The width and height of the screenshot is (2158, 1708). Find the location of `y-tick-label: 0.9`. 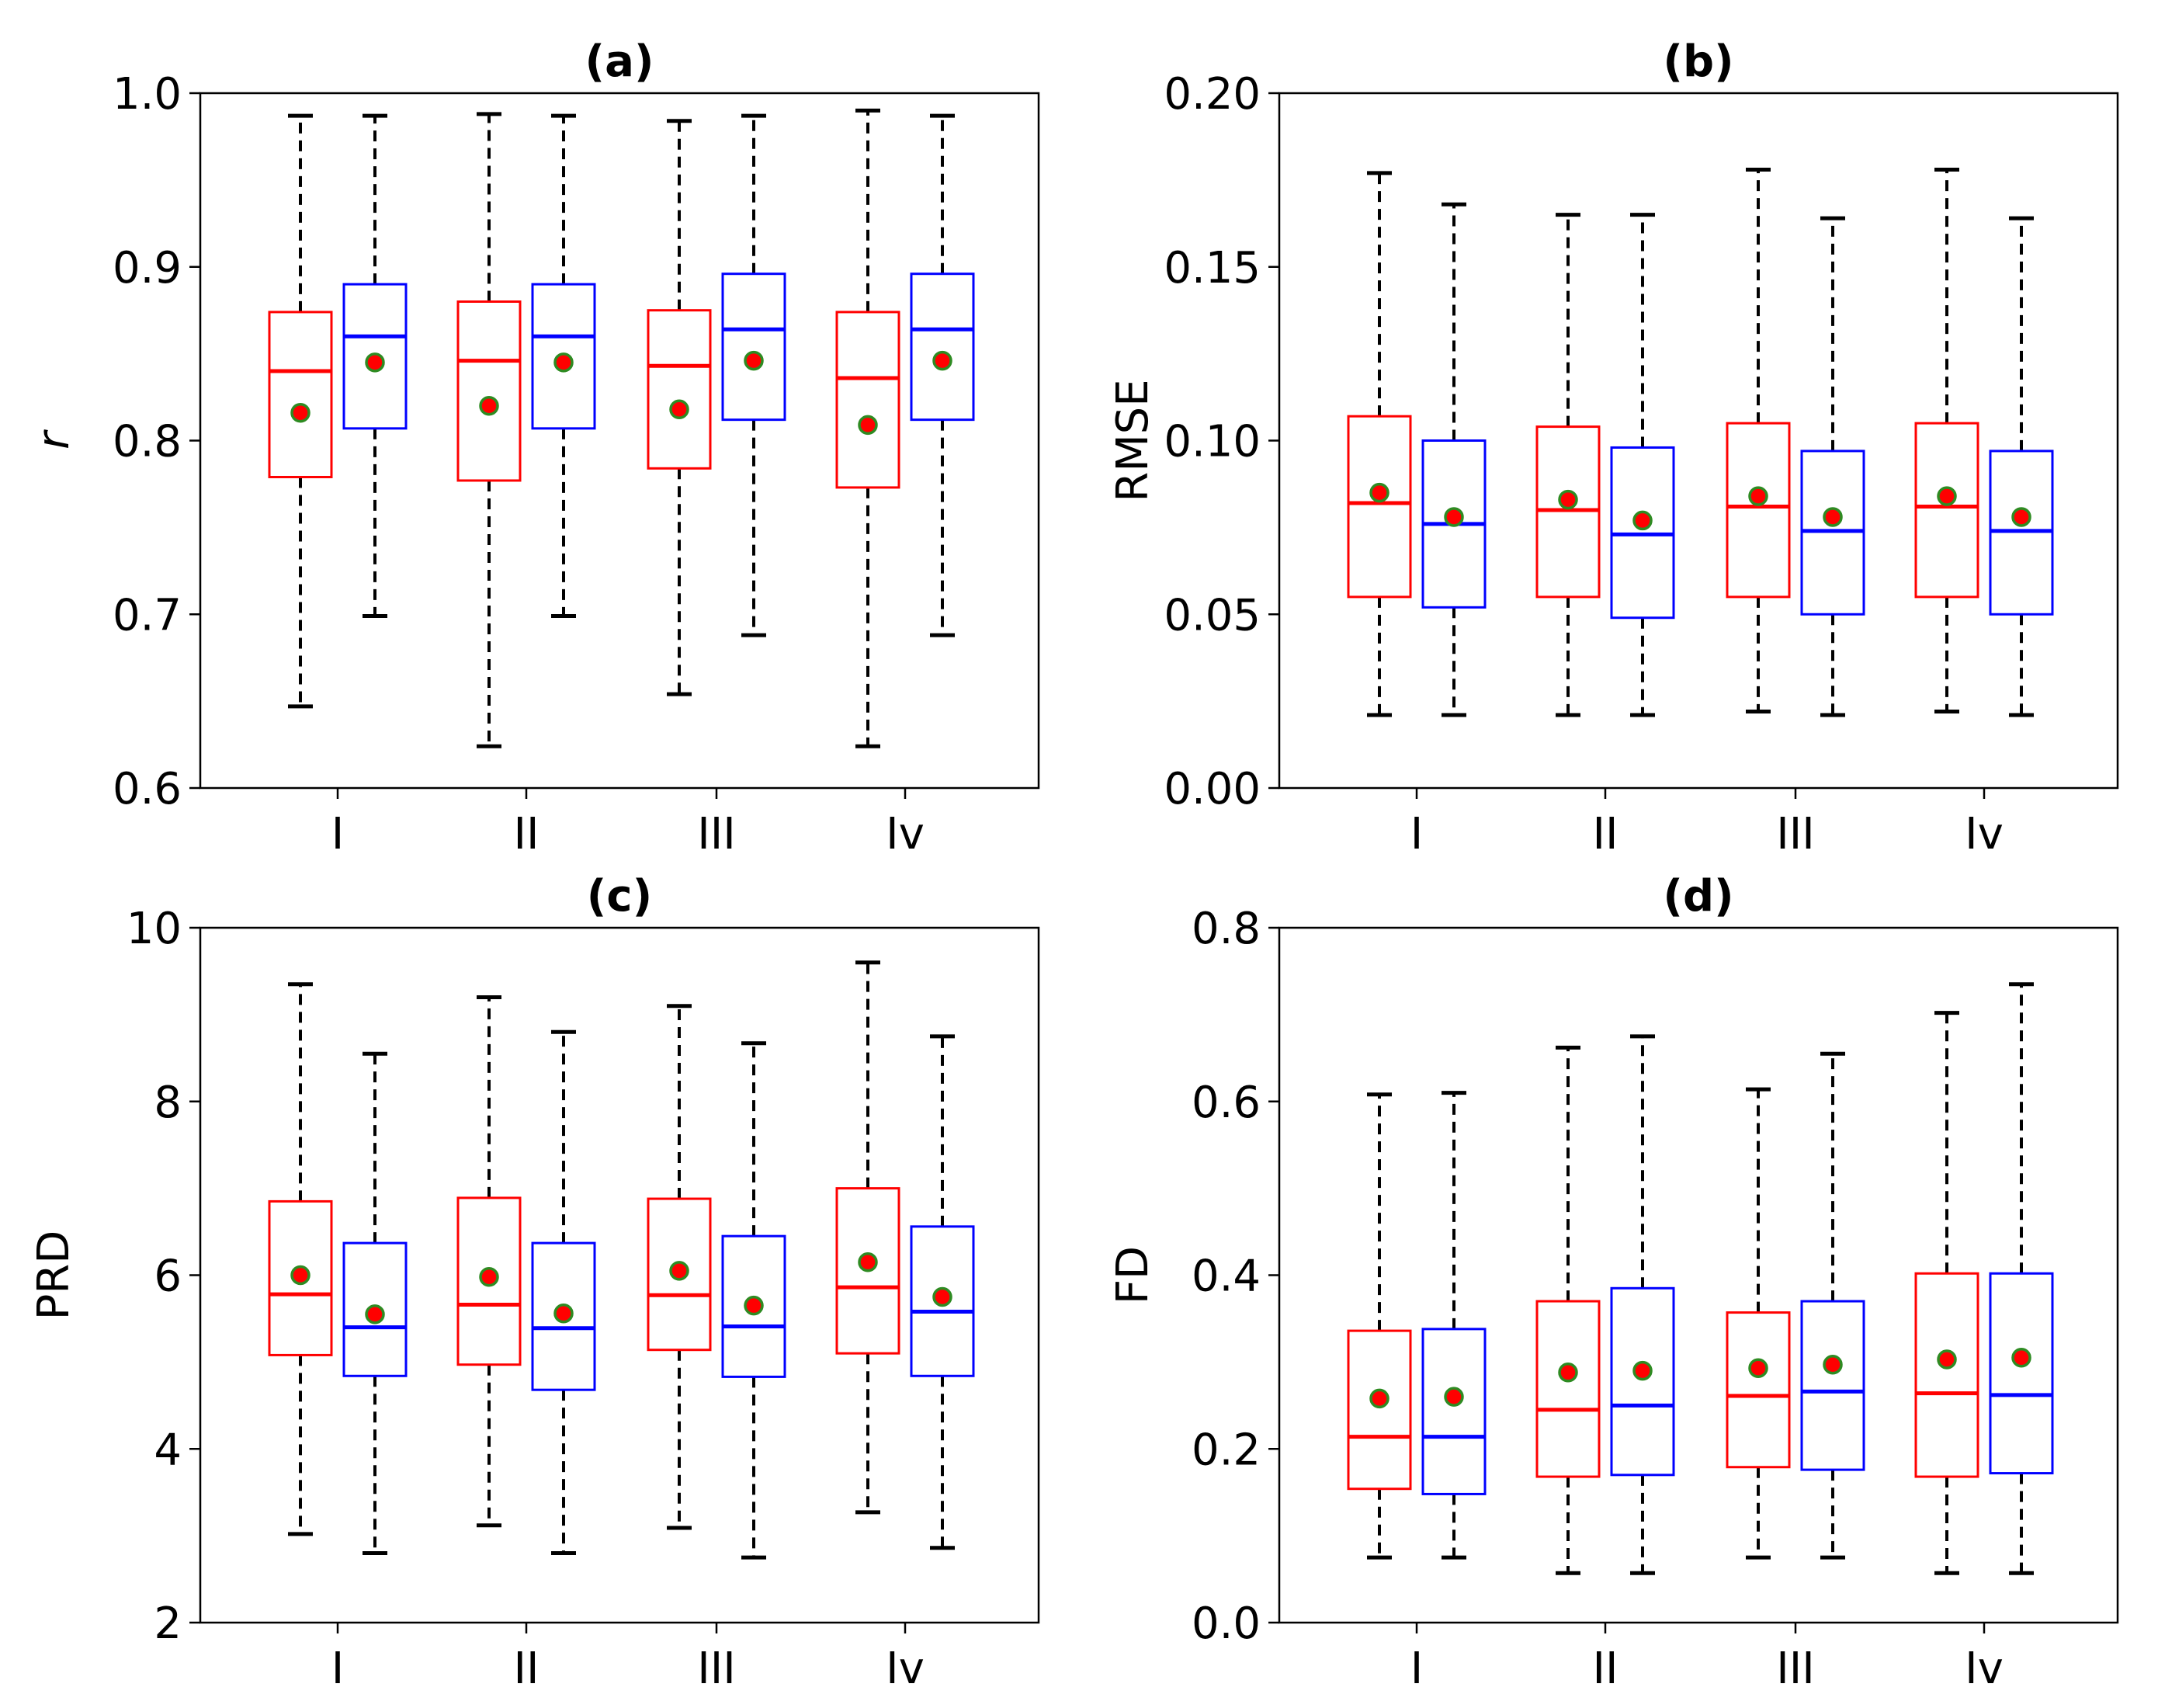

y-tick-label: 0.9 is located at coordinates (147, 268).